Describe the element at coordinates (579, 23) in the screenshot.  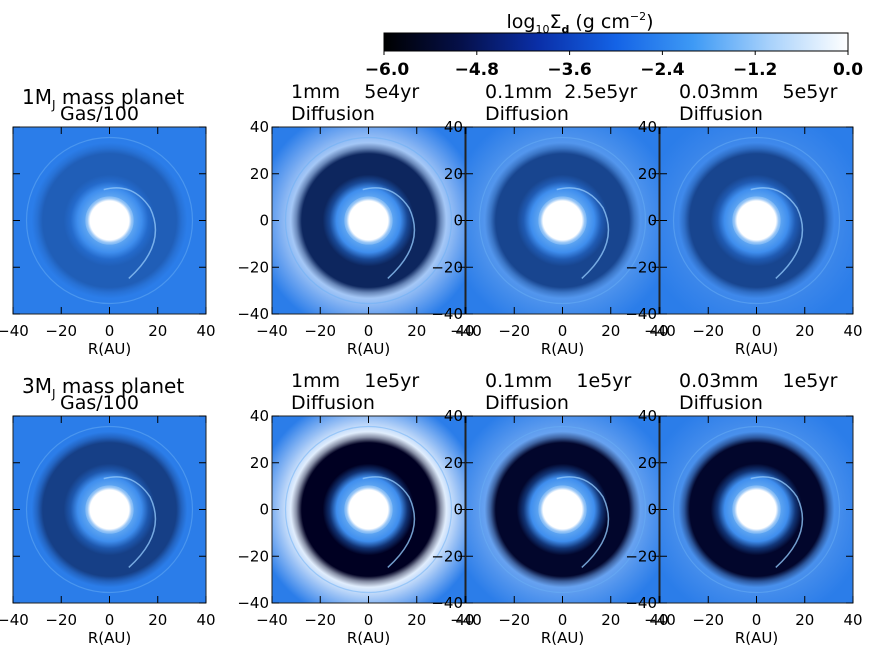
I see `colorbar-title: log10Σd (g cm−2)` at that location.